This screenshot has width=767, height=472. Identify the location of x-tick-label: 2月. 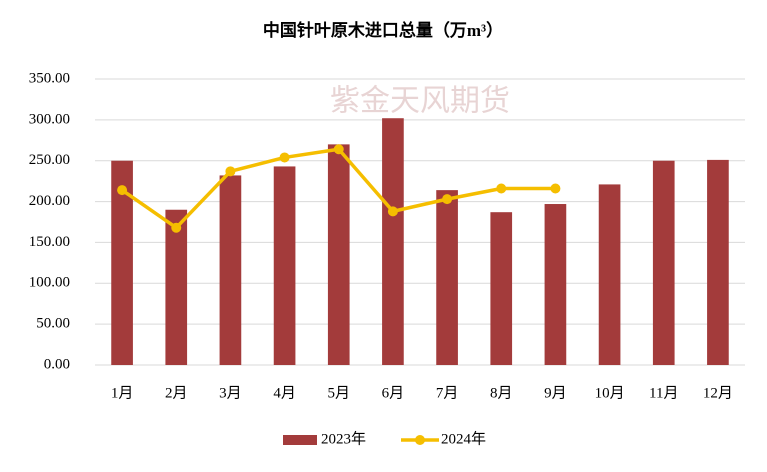
(176, 393).